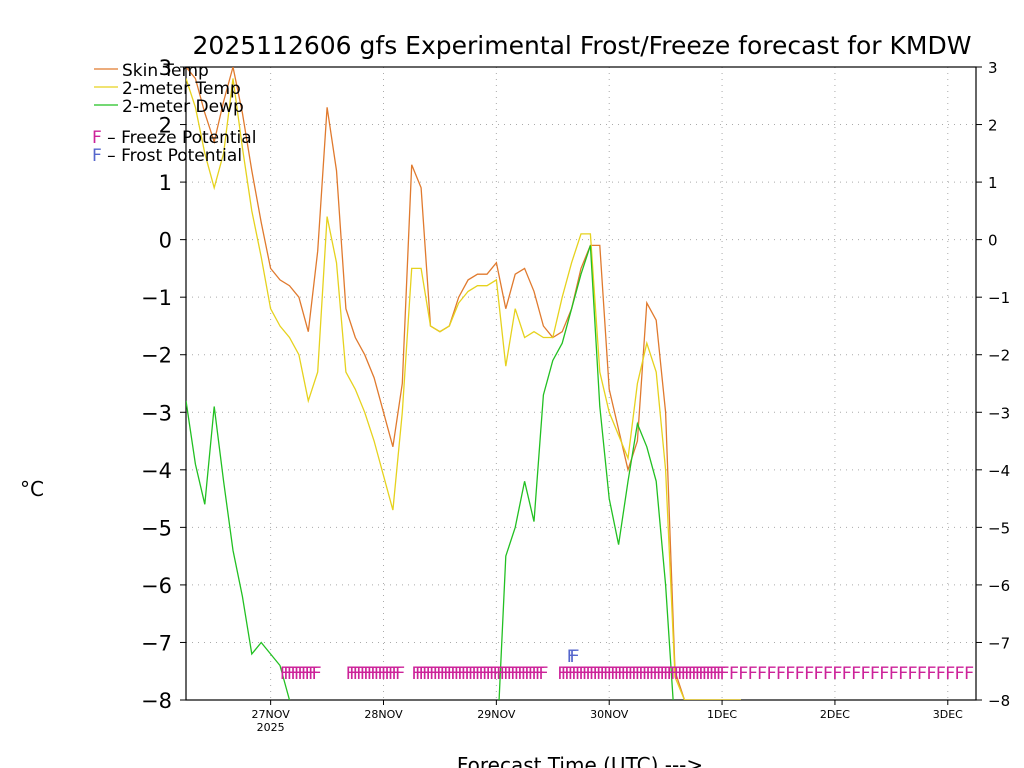 This screenshot has width=1024, height=768. Describe the element at coordinates (999, 701) in the screenshot. I see `y-tick-label-right: −8` at that location.